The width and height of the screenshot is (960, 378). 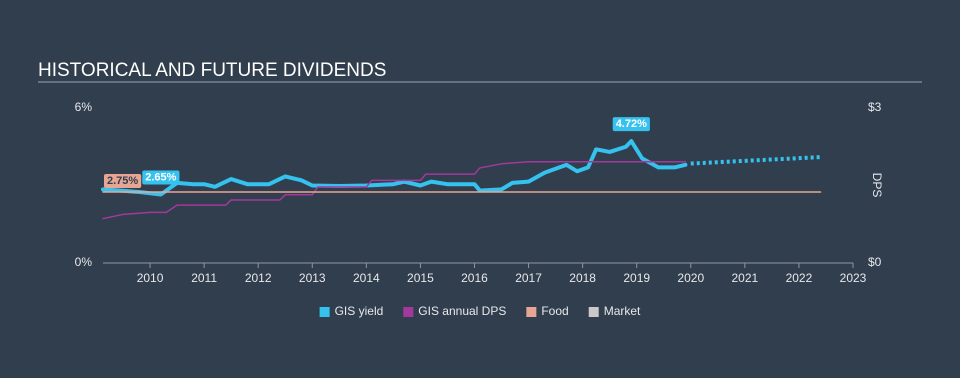 What do you see at coordinates (462, 311) in the screenshot?
I see `legend-label: GIS annual DPS` at bounding box center [462, 311].